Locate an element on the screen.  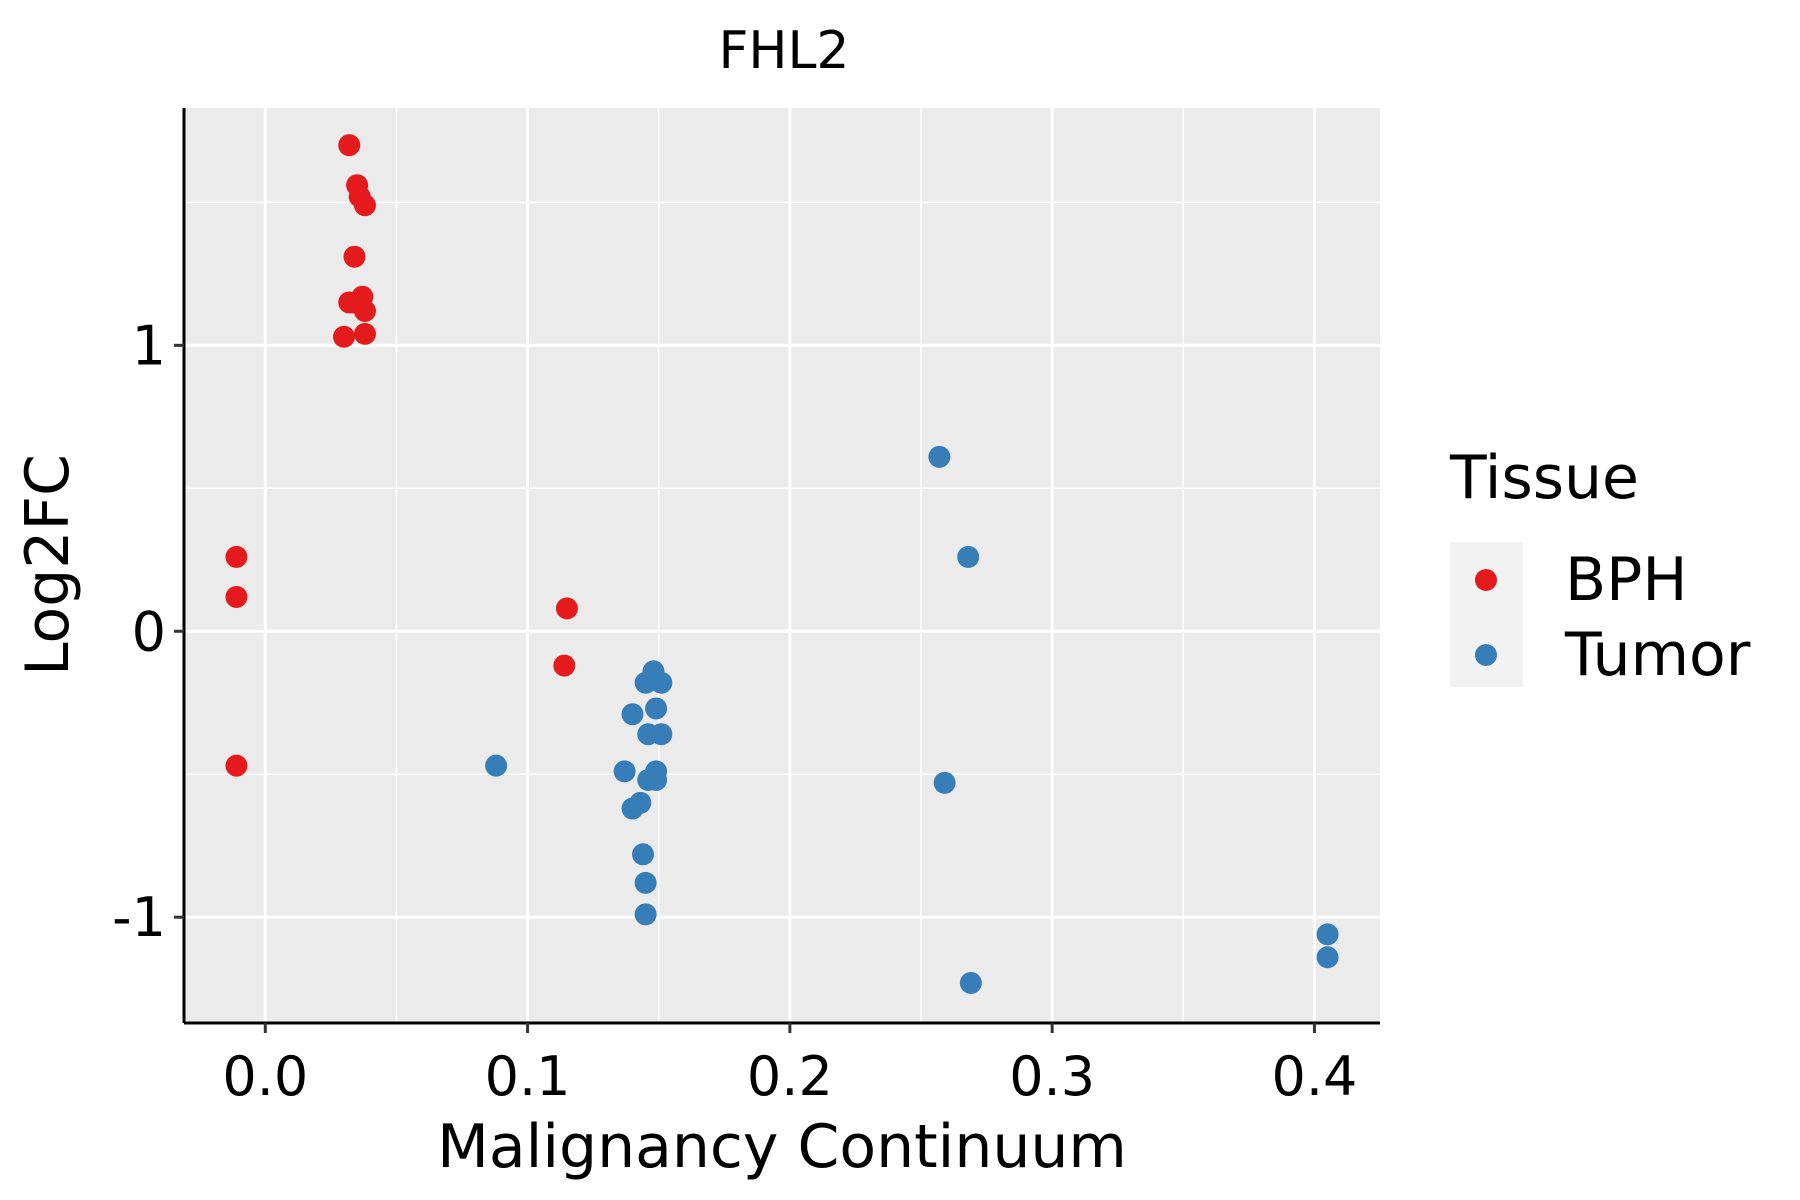
x-tick-label: 0.1 is located at coordinates (528, 1076).